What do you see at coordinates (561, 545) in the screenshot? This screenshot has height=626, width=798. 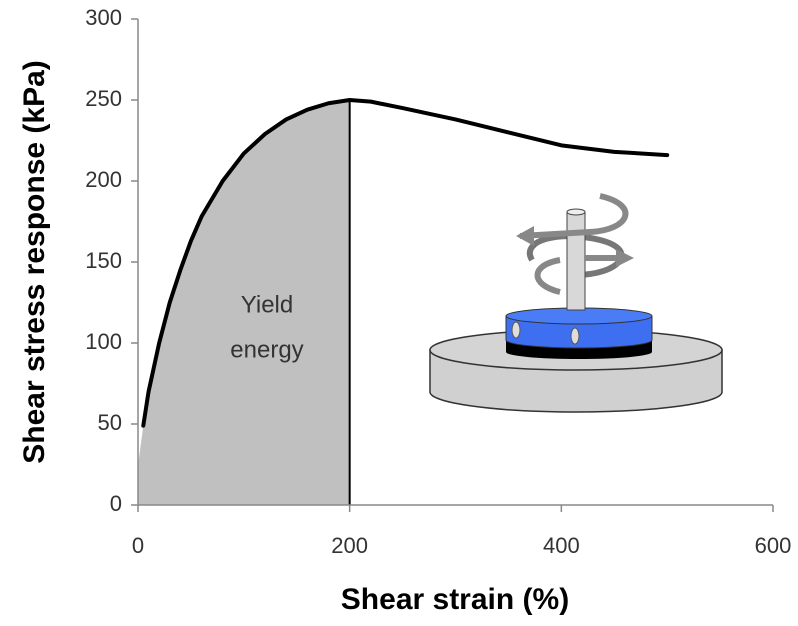 I see `x-tick-label: 400` at bounding box center [561, 545].